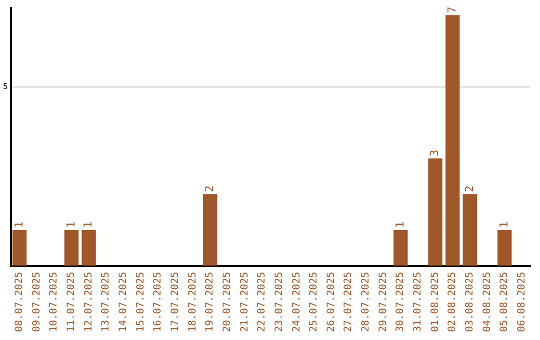 The image size is (540, 340). Describe the element at coordinates (36, 302) in the screenshot. I see `x-tick-label: 09.07.2025` at that location.